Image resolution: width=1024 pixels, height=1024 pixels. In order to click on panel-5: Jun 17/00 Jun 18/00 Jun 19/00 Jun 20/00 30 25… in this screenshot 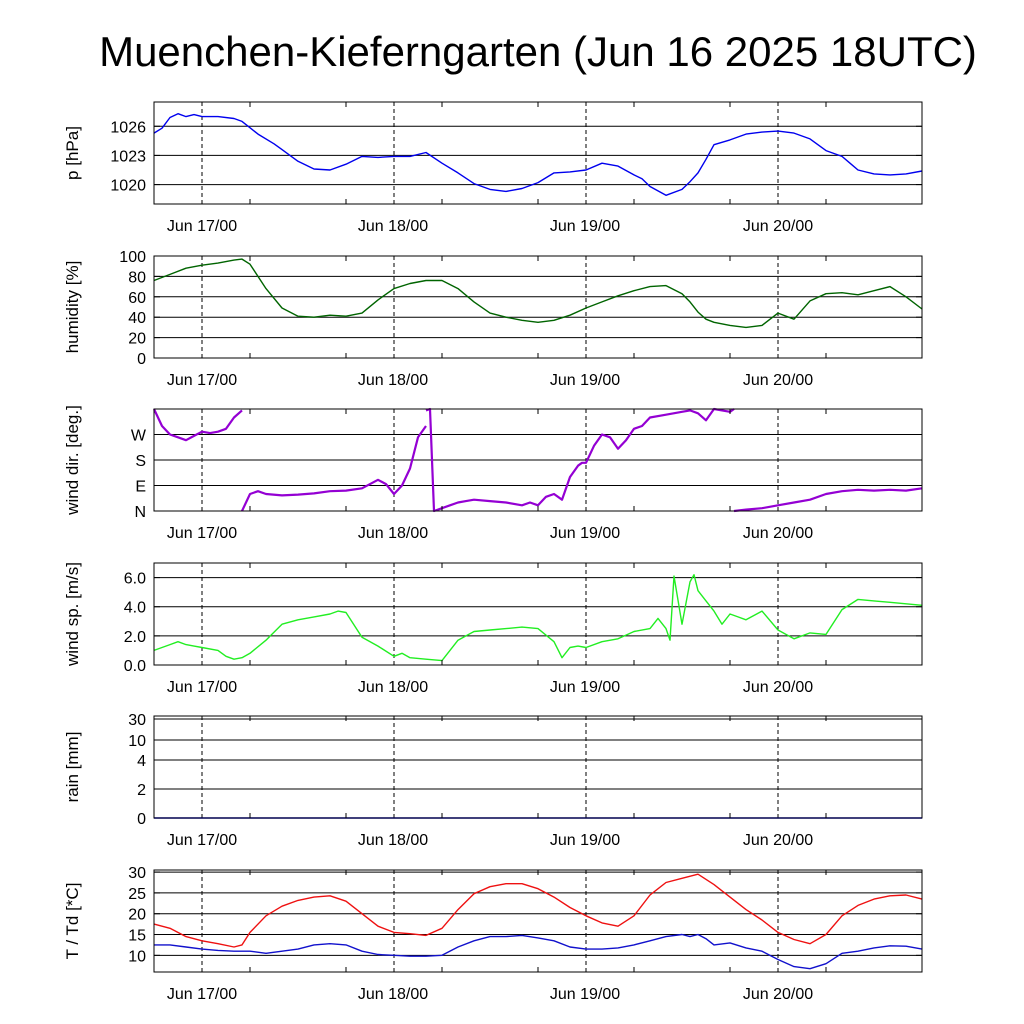, I will do `click(493, 934)`.